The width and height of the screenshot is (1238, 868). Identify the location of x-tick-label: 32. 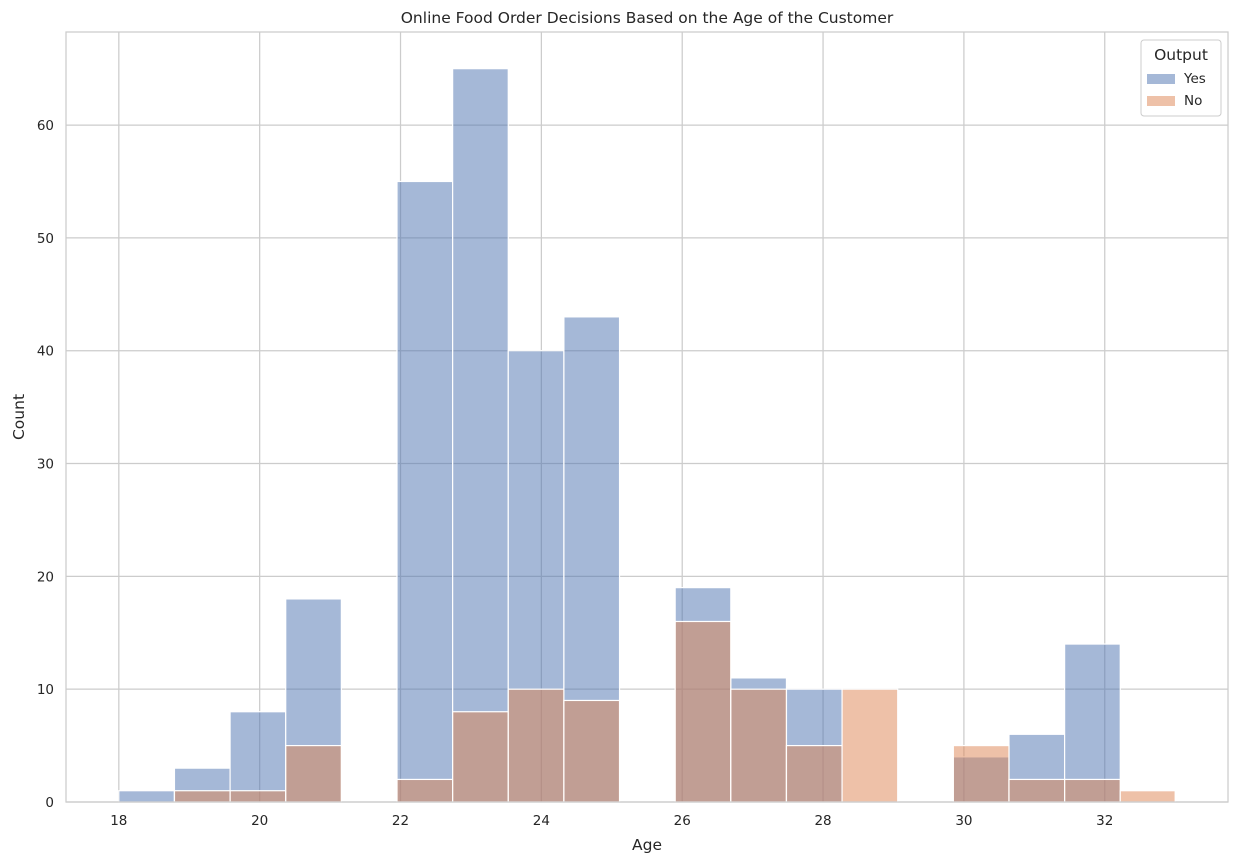
(1104, 821).